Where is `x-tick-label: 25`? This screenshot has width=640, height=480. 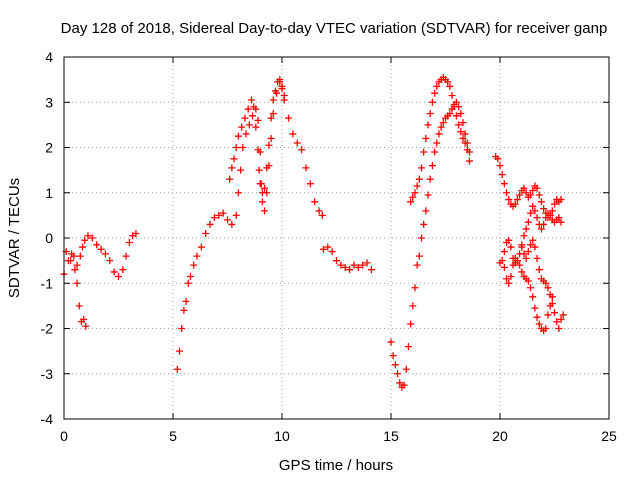 x-tick-label: 25 is located at coordinates (609, 436).